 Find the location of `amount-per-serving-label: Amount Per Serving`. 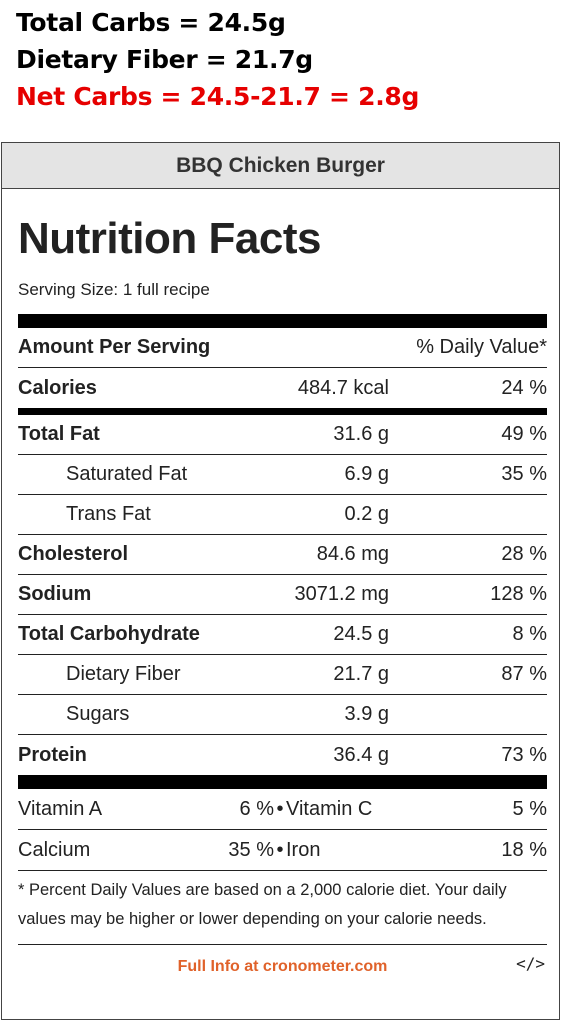

amount-per-serving-label: Amount Per Serving is located at coordinates (114, 347).